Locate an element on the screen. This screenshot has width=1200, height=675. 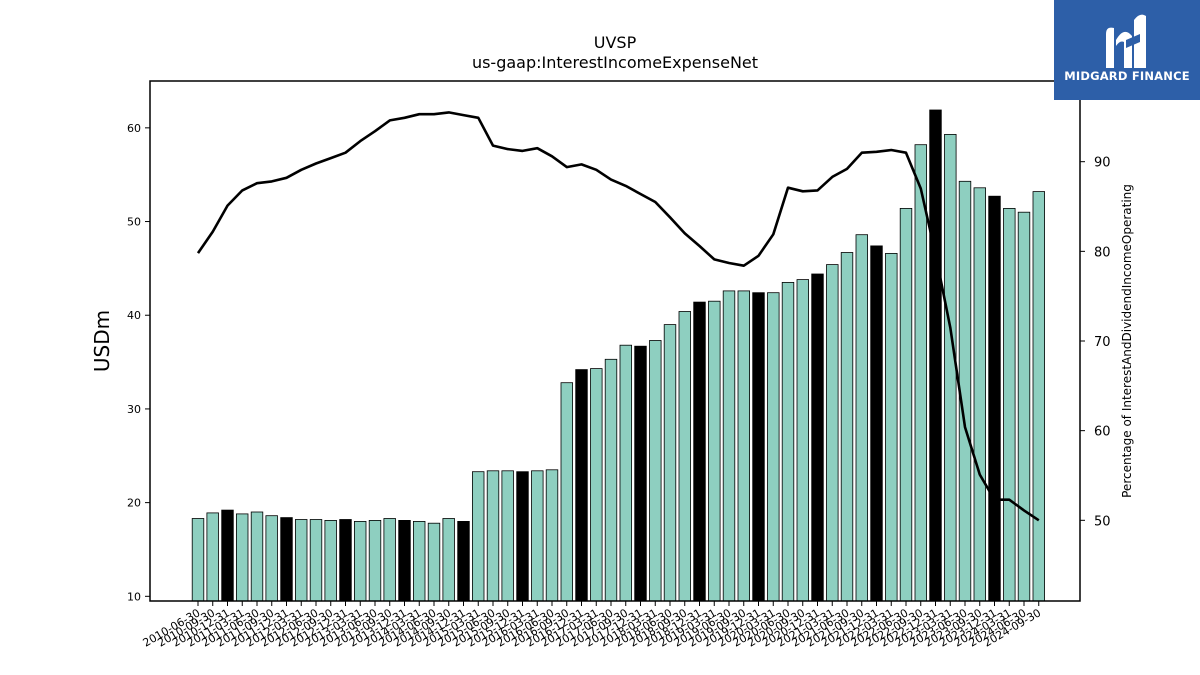
brand-logo: MIDGARD FINANCE is located at coordinates (1127, 50).